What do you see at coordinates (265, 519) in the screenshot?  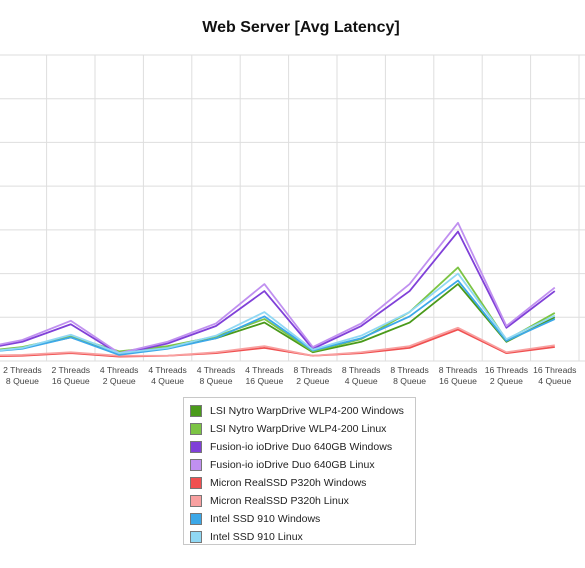 I see `legend-label: Intel SSD 910 Windows` at bounding box center [265, 519].